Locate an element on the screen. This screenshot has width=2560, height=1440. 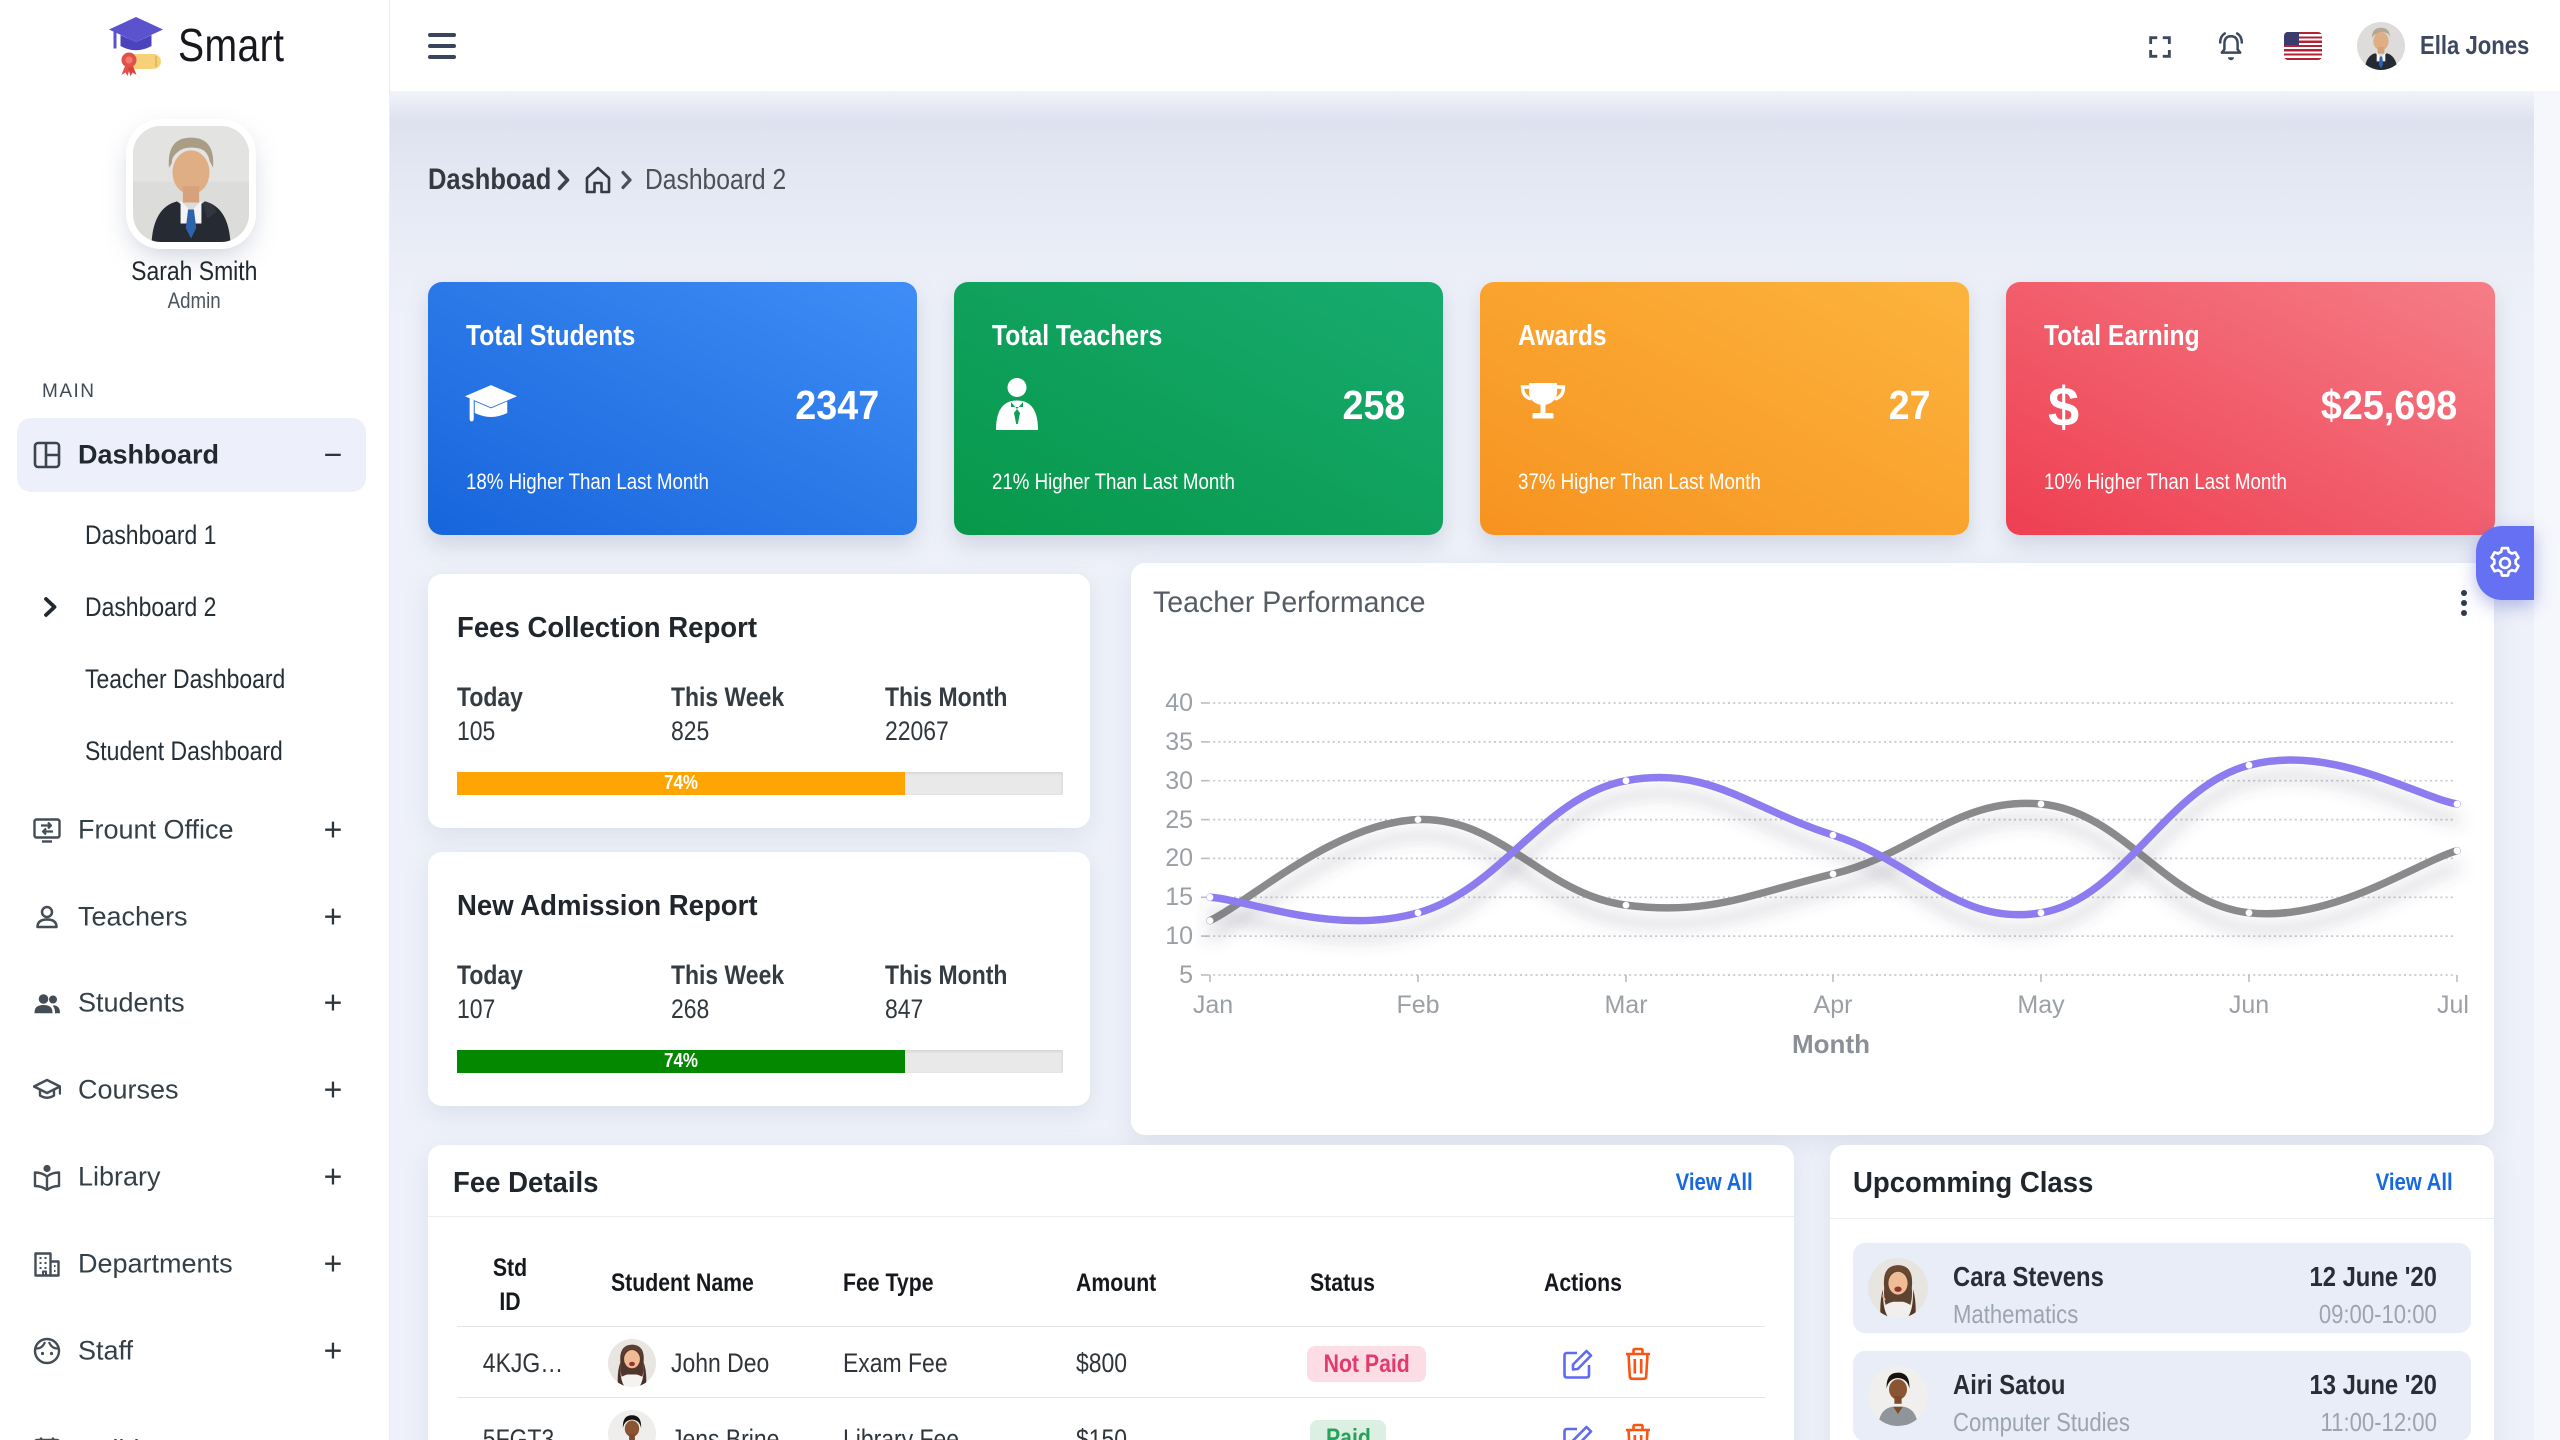
svg-text: 25 is located at coordinates (1179, 820).